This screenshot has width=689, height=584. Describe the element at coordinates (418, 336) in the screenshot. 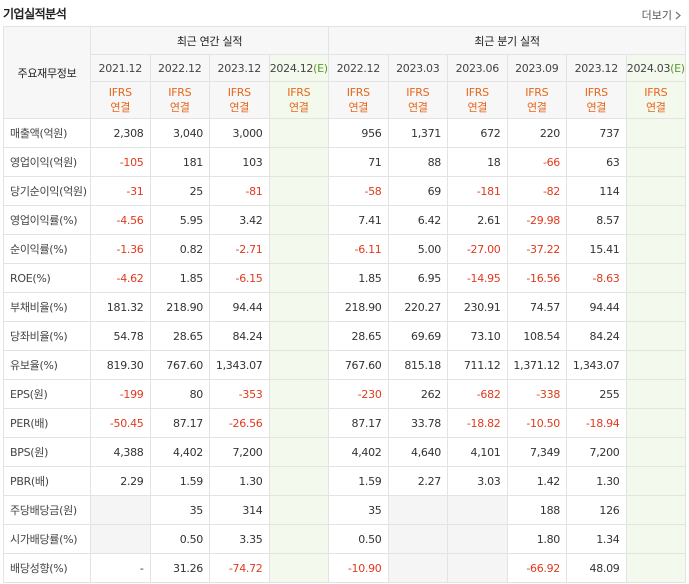

I see `value-cell: 69.69` at that location.